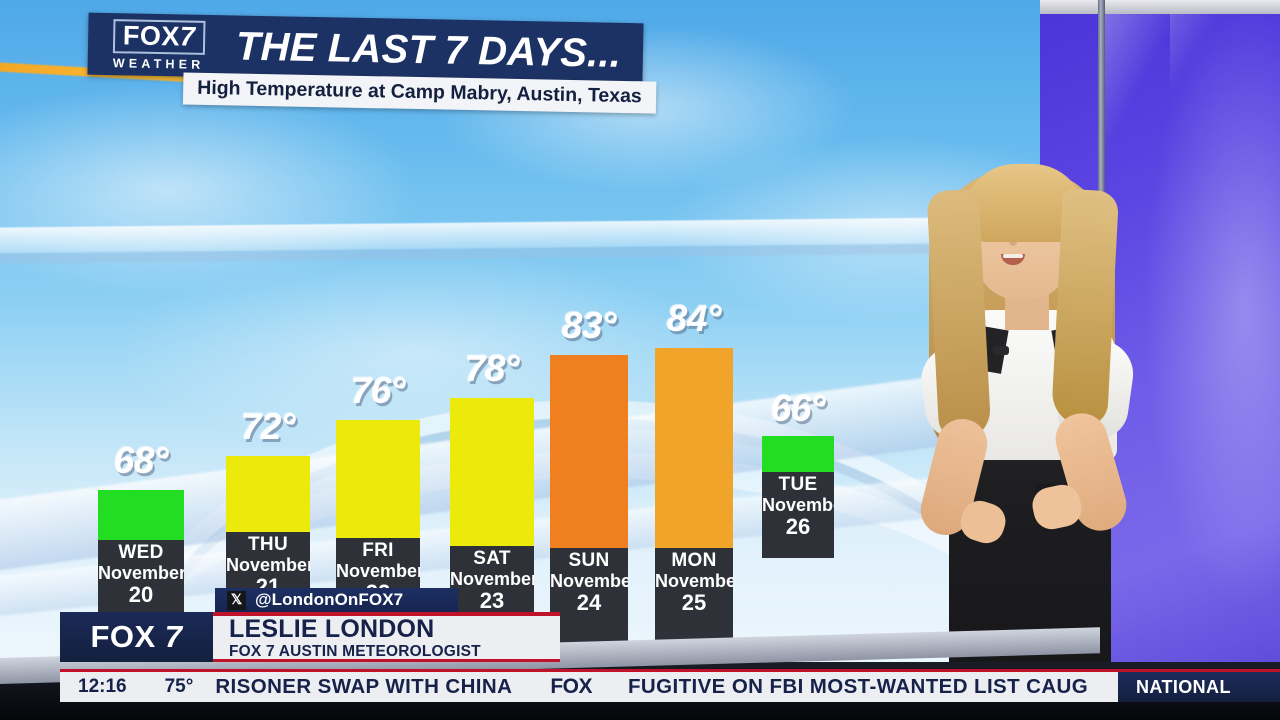 This screenshot has width=1280, height=720. What do you see at coordinates (364, 686) in the screenshot?
I see `ticker-headline-1: RISONER SWAP WITH CHINA` at bounding box center [364, 686].